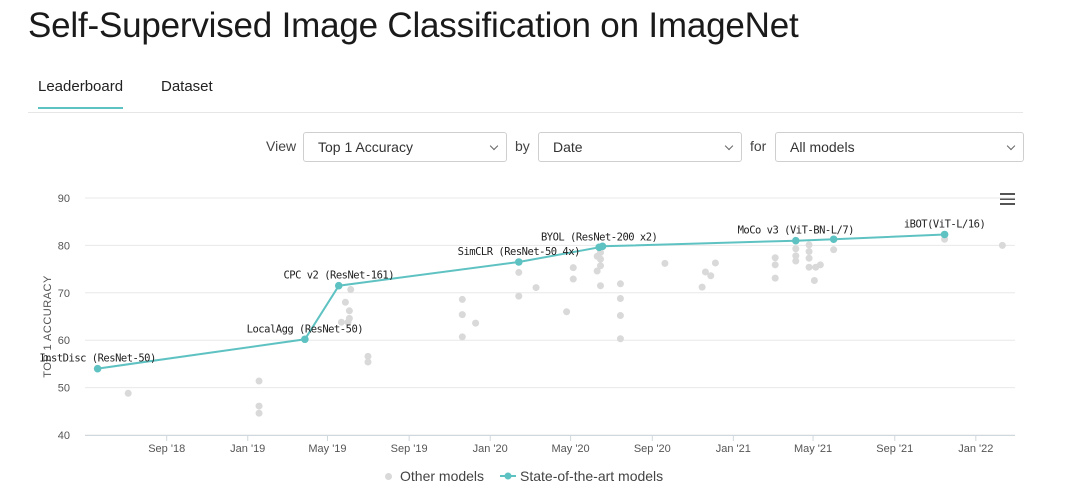 The width and height of the screenshot is (1080, 501). Describe the element at coordinates (570, 449) in the screenshot. I see `x-tick-label: May '20` at that location.